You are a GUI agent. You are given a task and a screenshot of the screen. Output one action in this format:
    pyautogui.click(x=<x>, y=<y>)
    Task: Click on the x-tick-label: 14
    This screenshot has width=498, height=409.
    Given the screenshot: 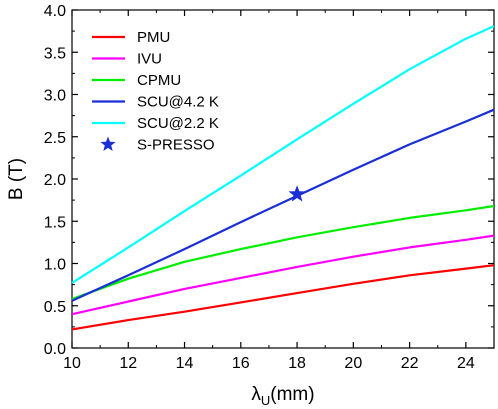 What is the action you would take?
    pyautogui.click(x=185, y=363)
    